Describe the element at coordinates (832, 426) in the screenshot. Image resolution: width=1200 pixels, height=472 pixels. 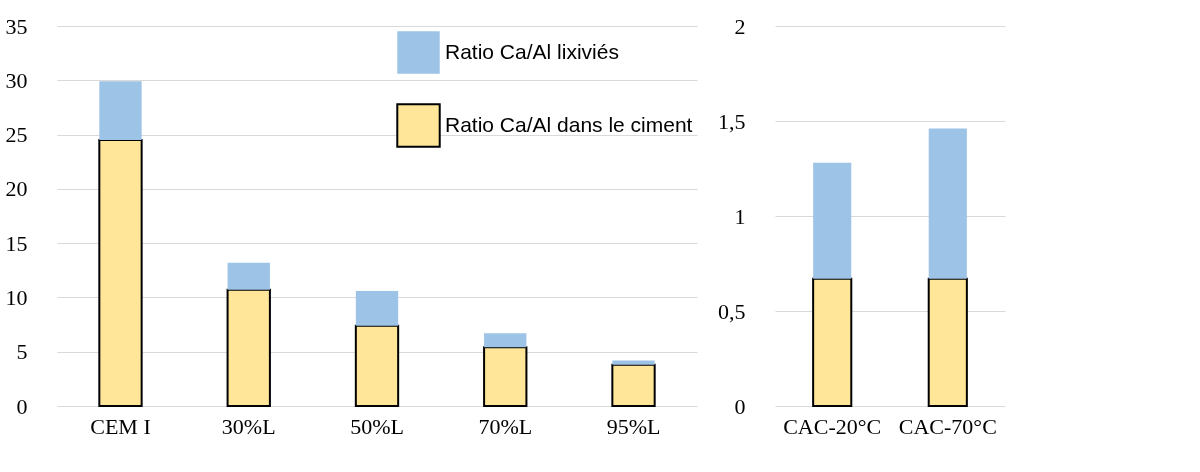
I see `x-tick-label: CAC-20°C` at that location.